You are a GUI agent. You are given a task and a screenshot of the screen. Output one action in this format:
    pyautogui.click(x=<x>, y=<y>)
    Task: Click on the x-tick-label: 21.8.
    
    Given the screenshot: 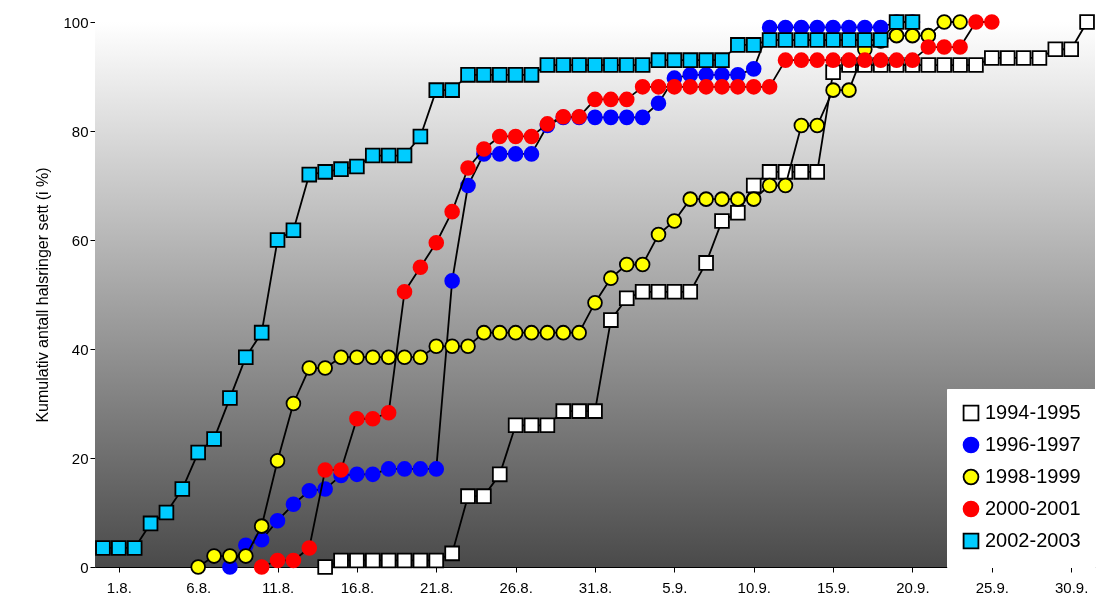 What is the action you would take?
    pyautogui.click(x=437, y=587)
    